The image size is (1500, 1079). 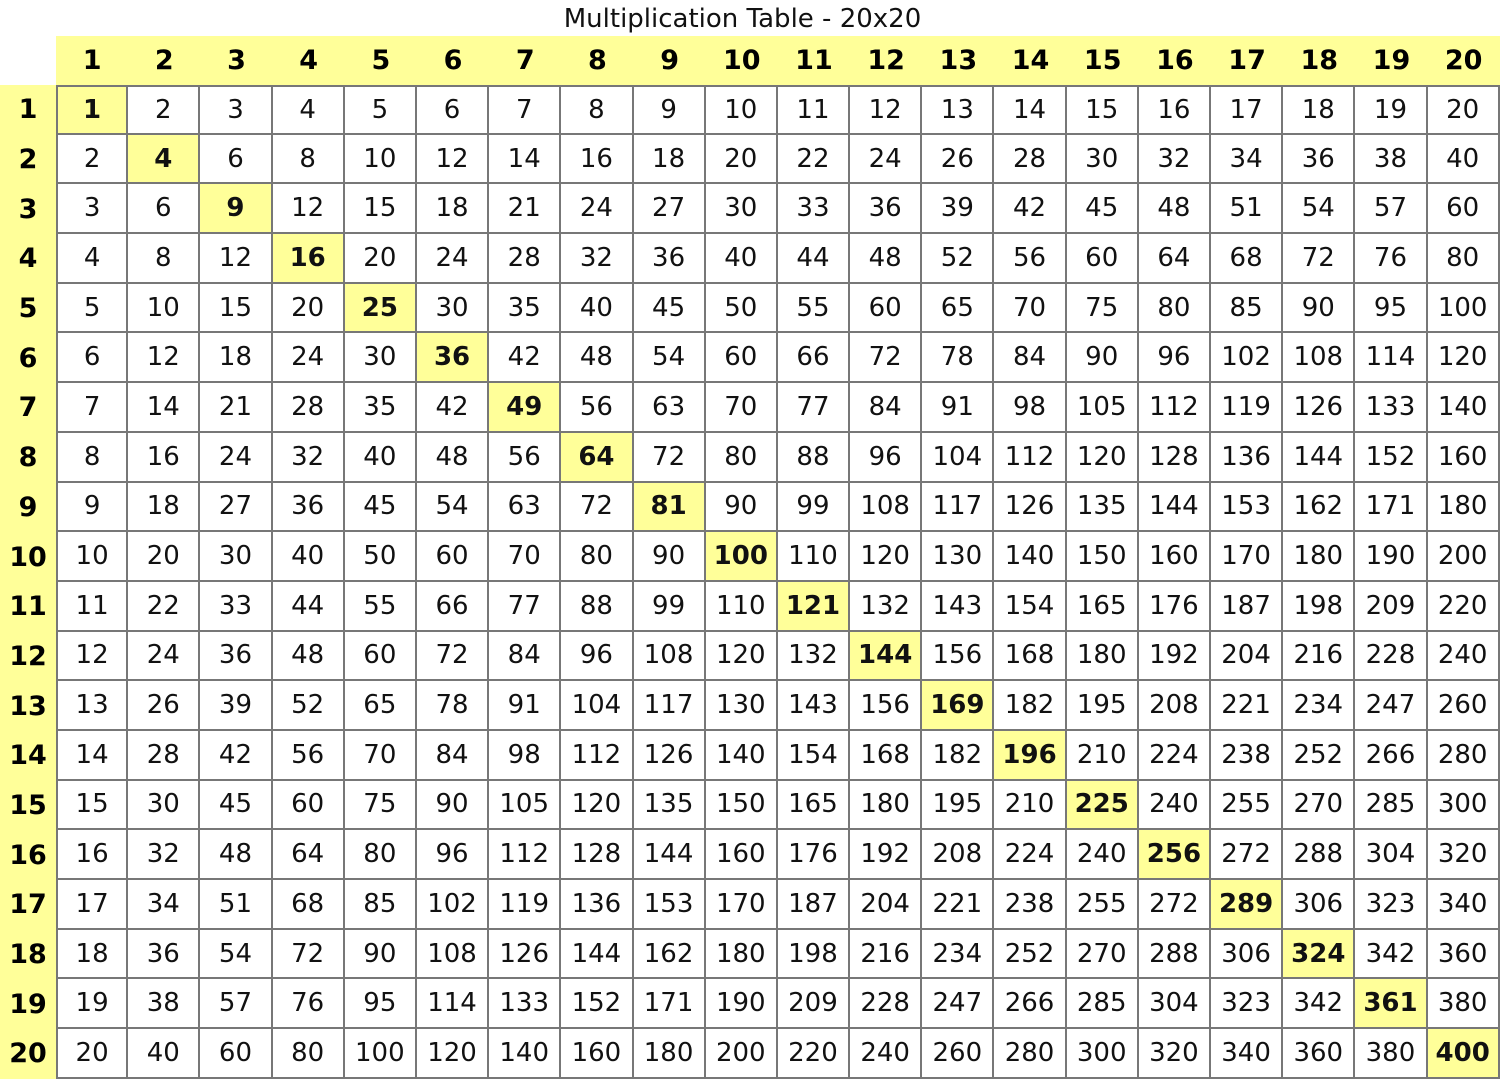 I want to click on product-cell: 17, so click(x=1247, y=110).